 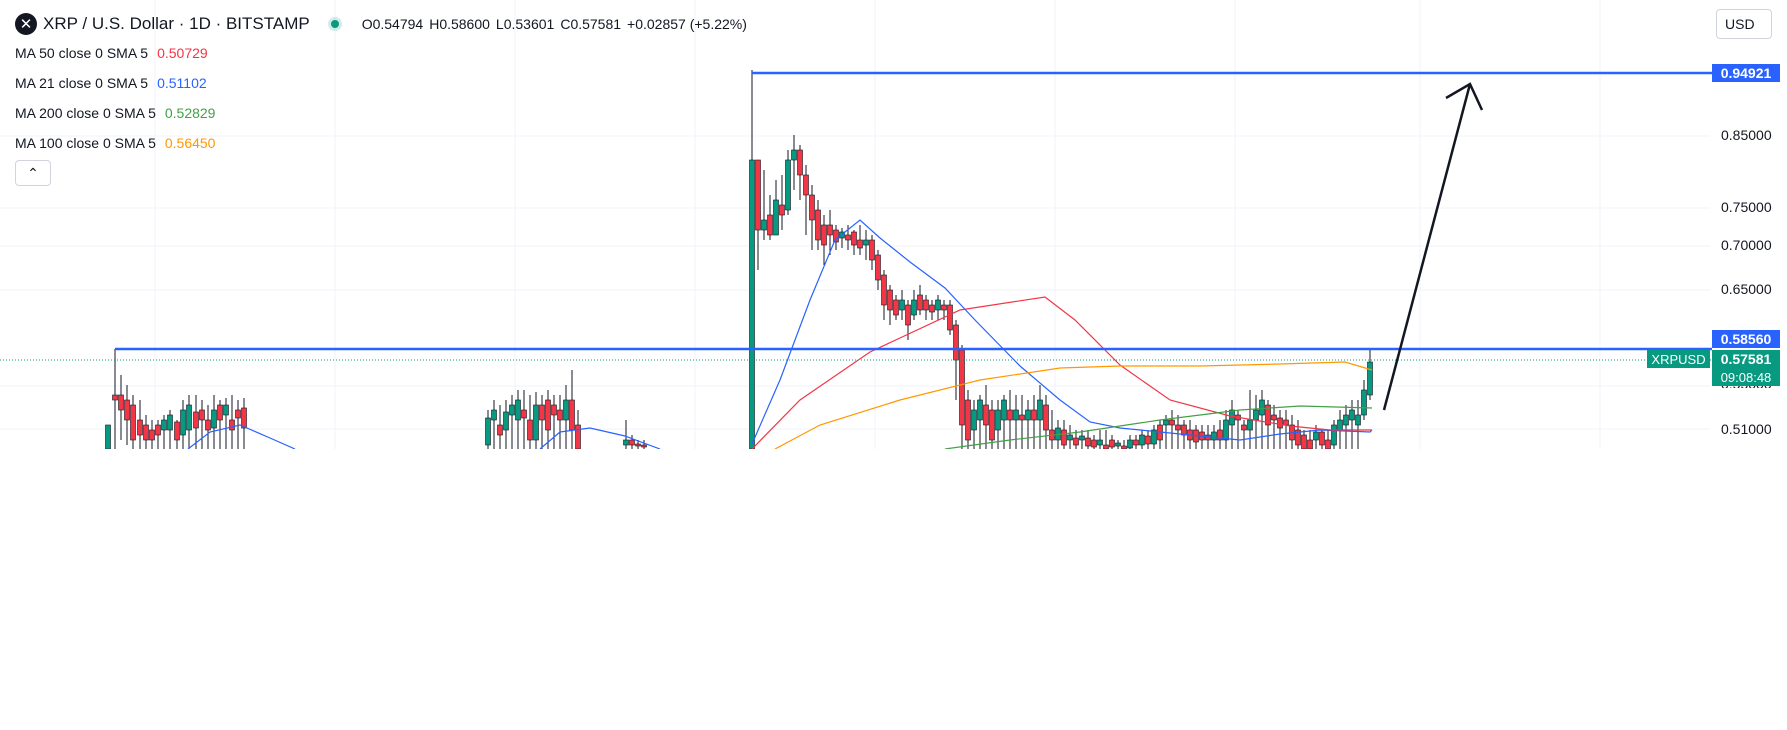 I want to click on arrow-annotation, so click(x=1433, y=246).